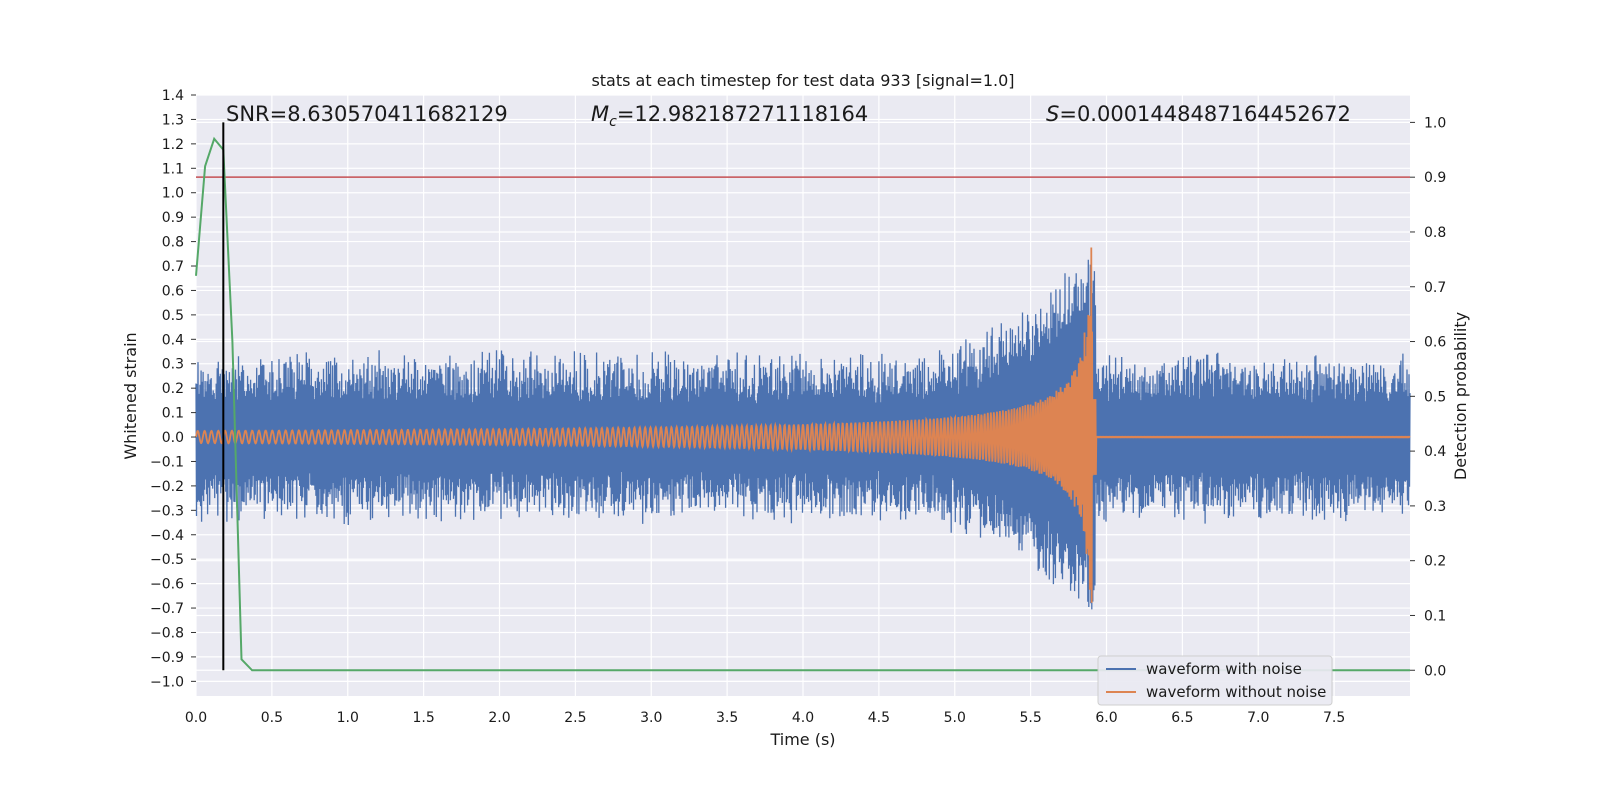 The height and width of the screenshot is (804, 1600). What do you see at coordinates (575, 718) in the screenshot?
I see `x-tick-label: 2.5` at bounding box center [575, 718].